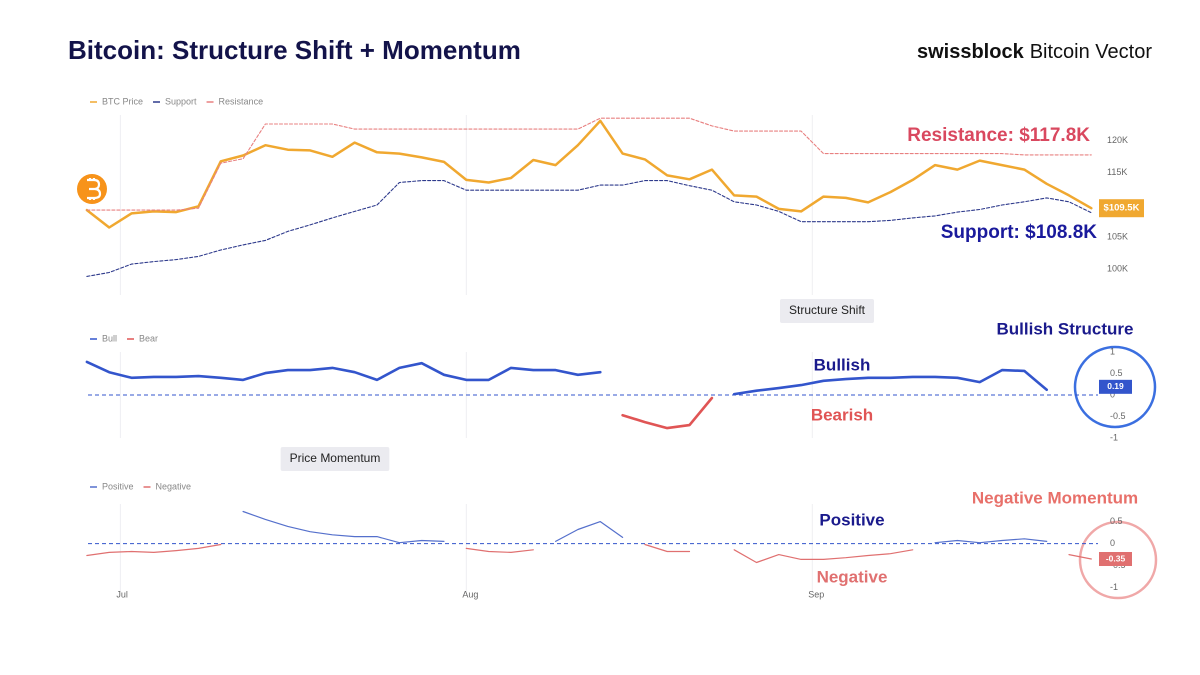 This screenshot has height=675, width=1200. I want to click on panel-title-text: Price Momentum, so click(335, 458).